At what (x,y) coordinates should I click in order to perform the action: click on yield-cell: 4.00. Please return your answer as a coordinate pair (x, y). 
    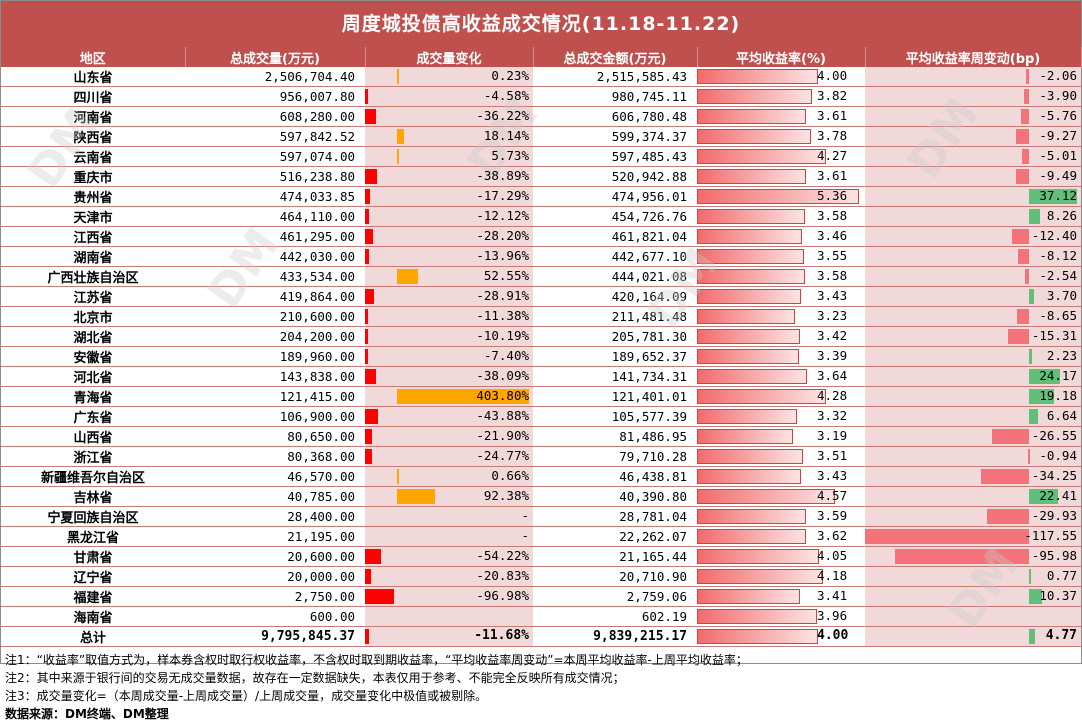
    Looking at the image, I should click on (781, 77).